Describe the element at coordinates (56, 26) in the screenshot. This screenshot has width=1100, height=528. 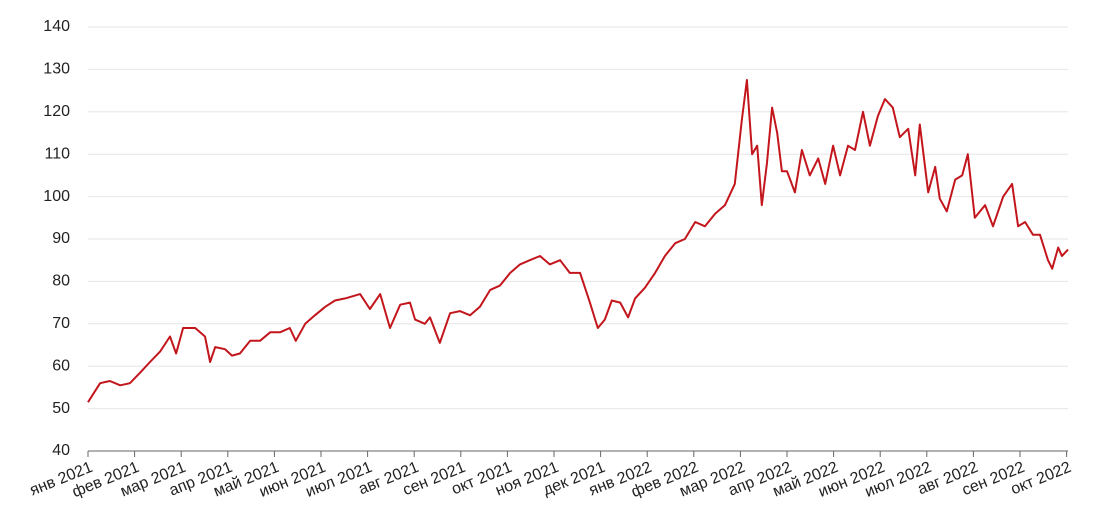
I see `y-tick-label: 140` at that location.